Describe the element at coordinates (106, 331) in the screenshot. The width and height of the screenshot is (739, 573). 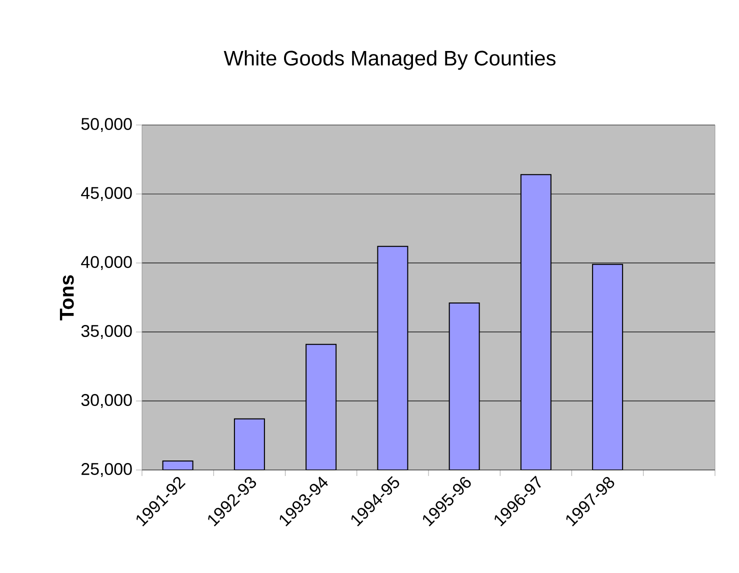
I see `y-tick-label: 35,000` at that location.